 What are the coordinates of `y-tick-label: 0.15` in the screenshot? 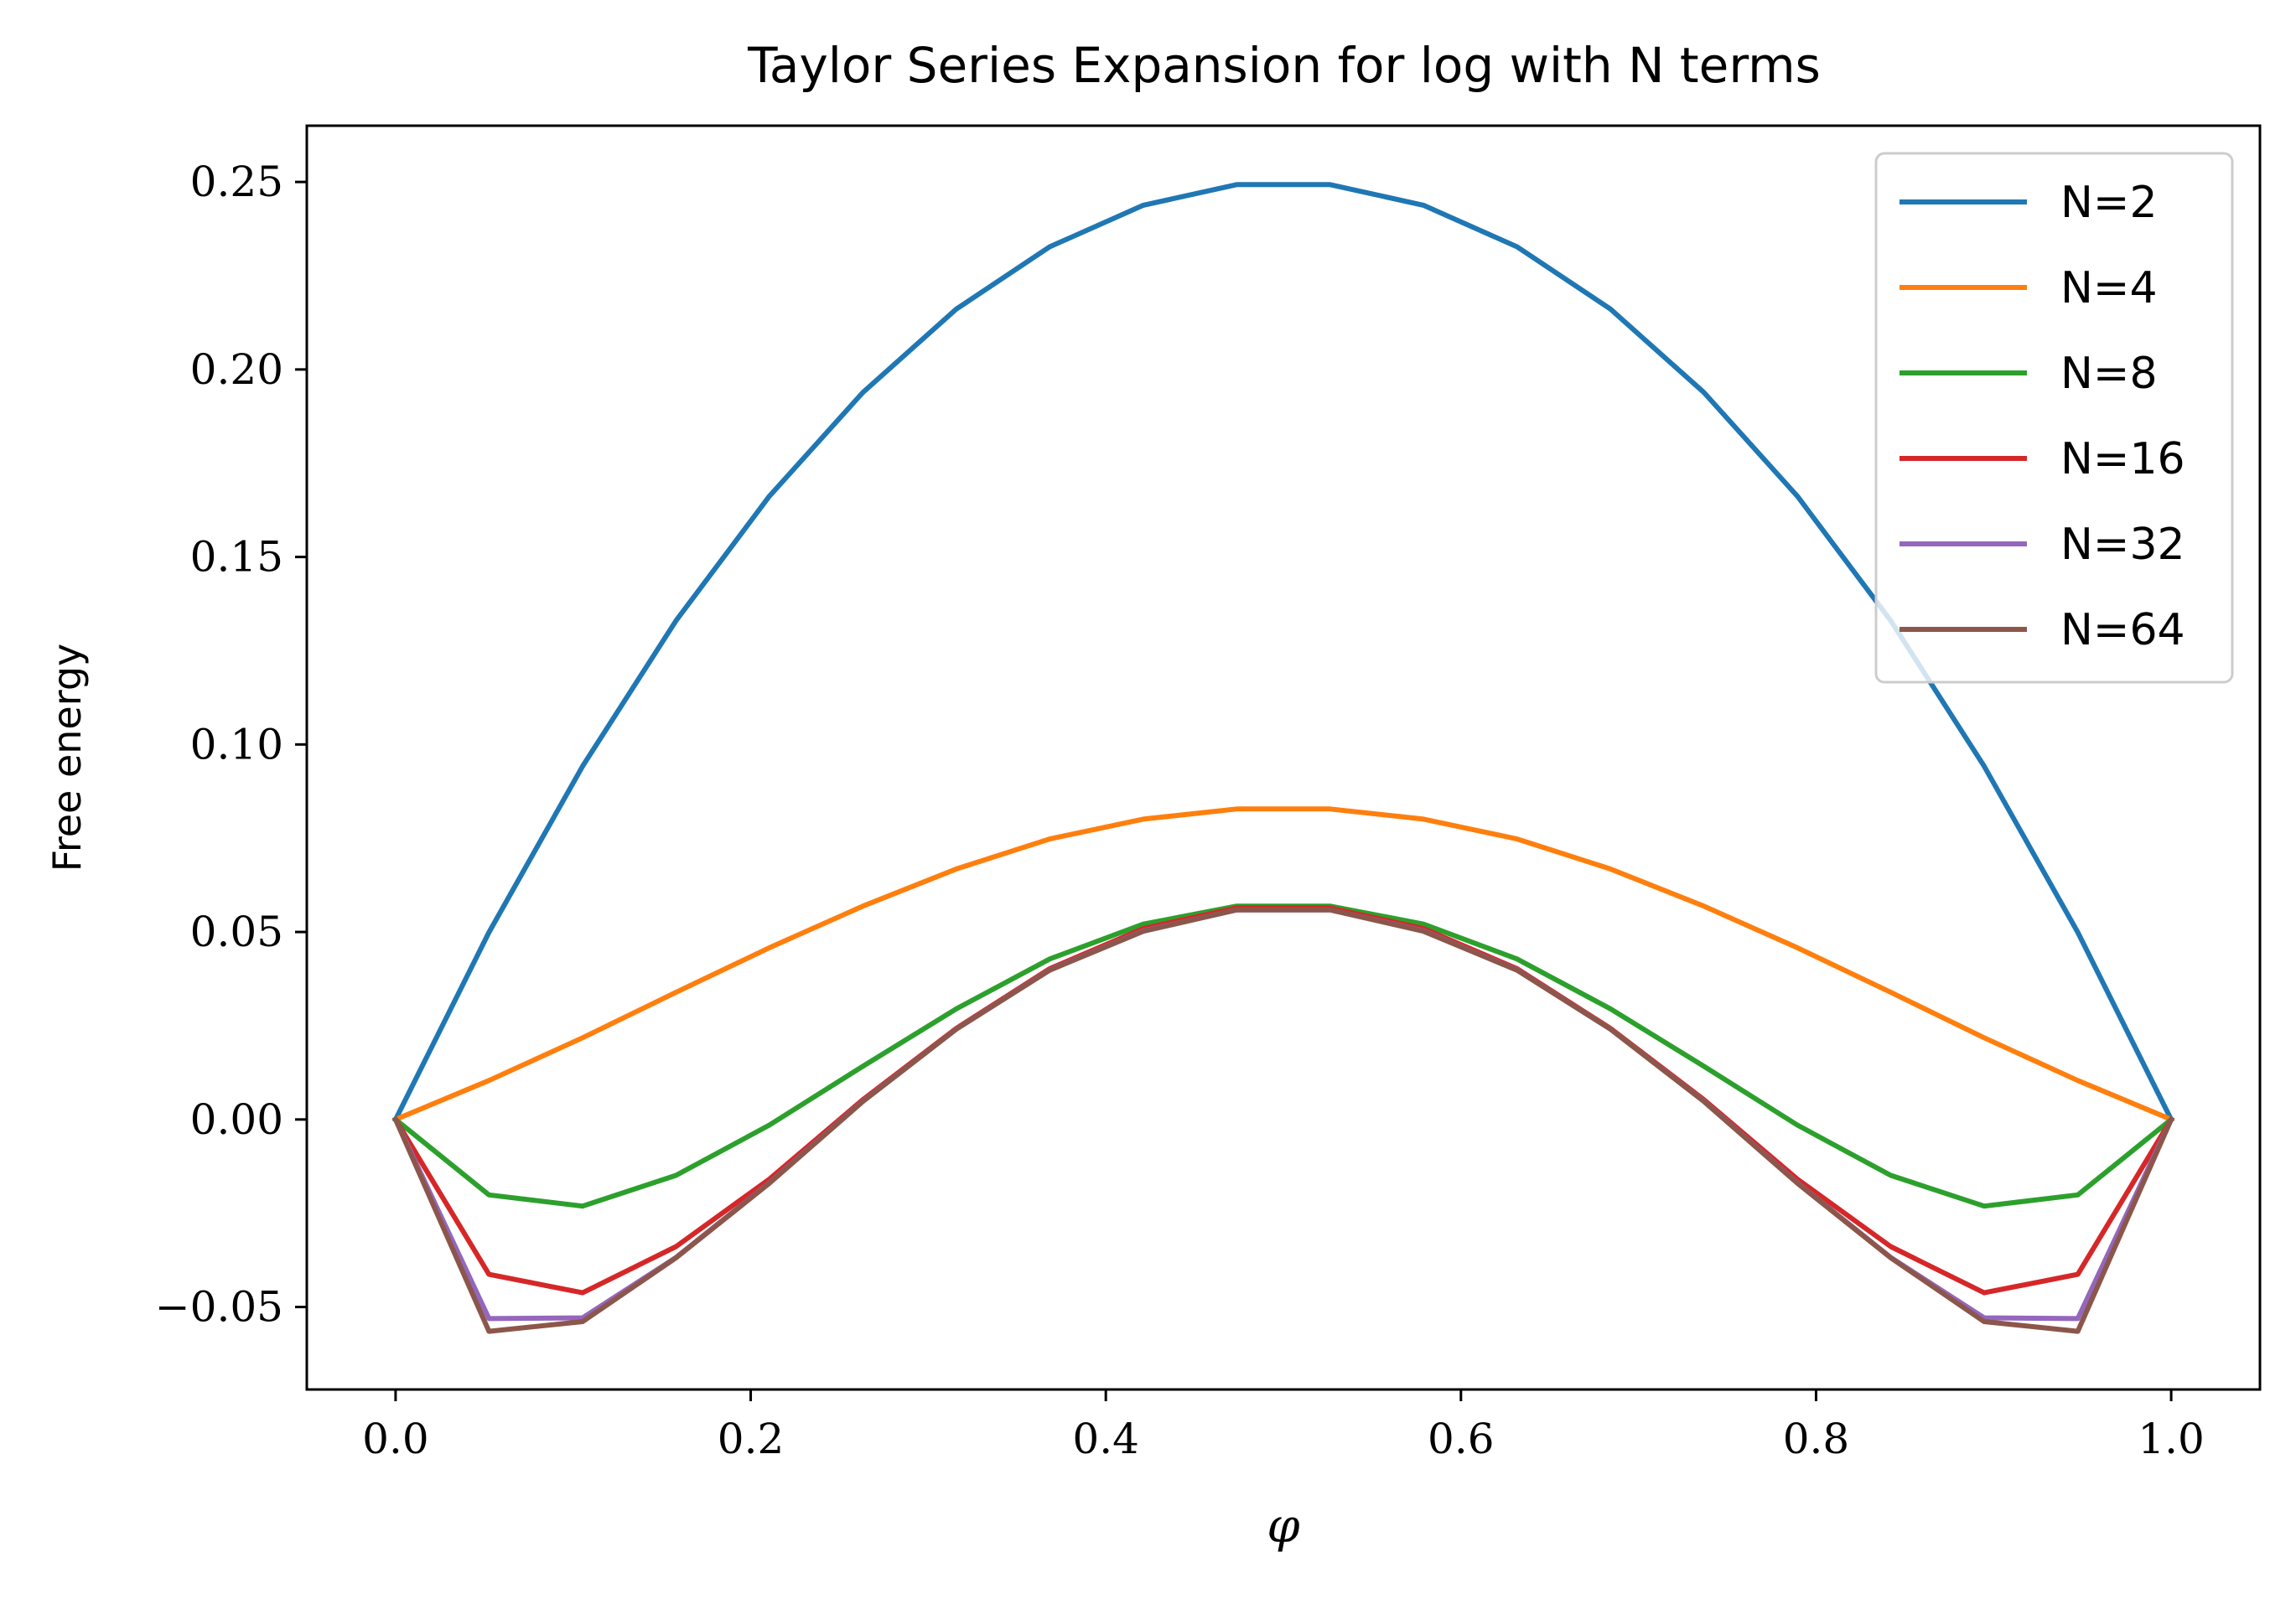 It's located at (236, 557).